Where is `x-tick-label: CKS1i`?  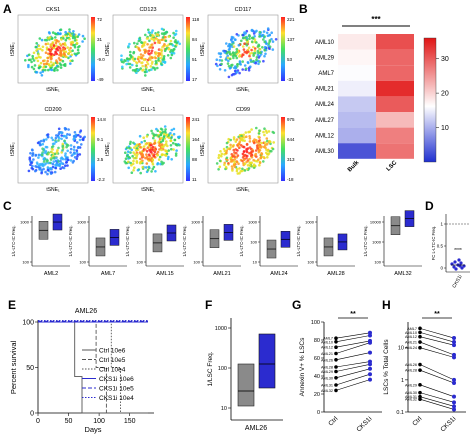
x-tick-label: CKS1i is located at coordinates (364, 424).